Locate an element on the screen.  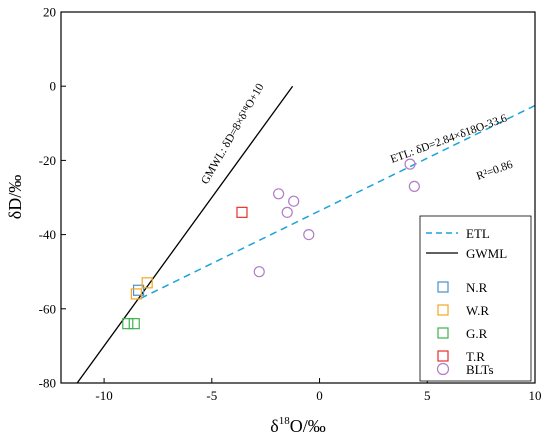
legend-marker-tr is located at coordinates (443, 356).